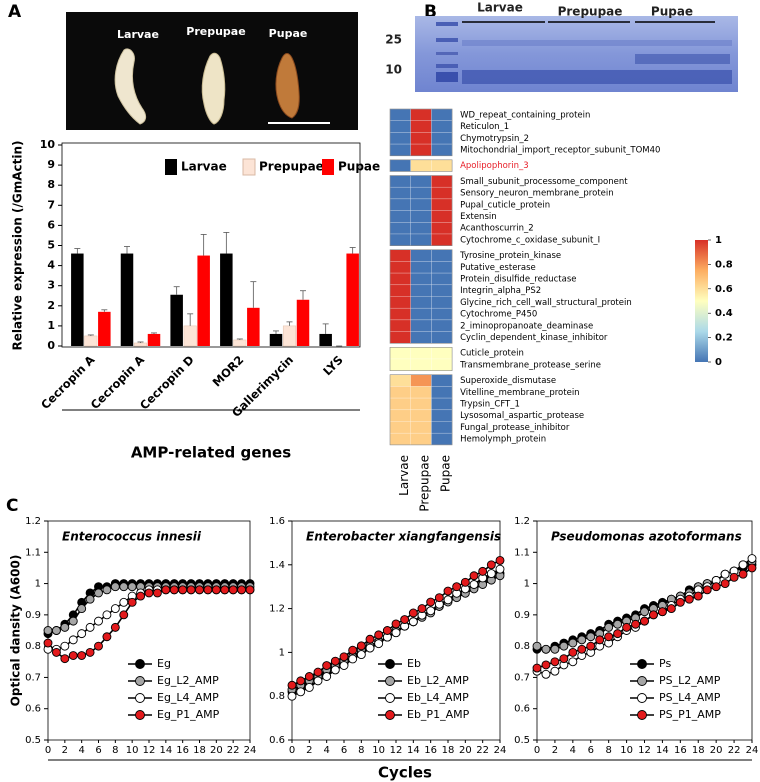 This screenshot has height=782, width=760. What do you see at coordinates (15, 12) in the screenshot?
I see `panel-label: A` at bounding box center [15, 12].